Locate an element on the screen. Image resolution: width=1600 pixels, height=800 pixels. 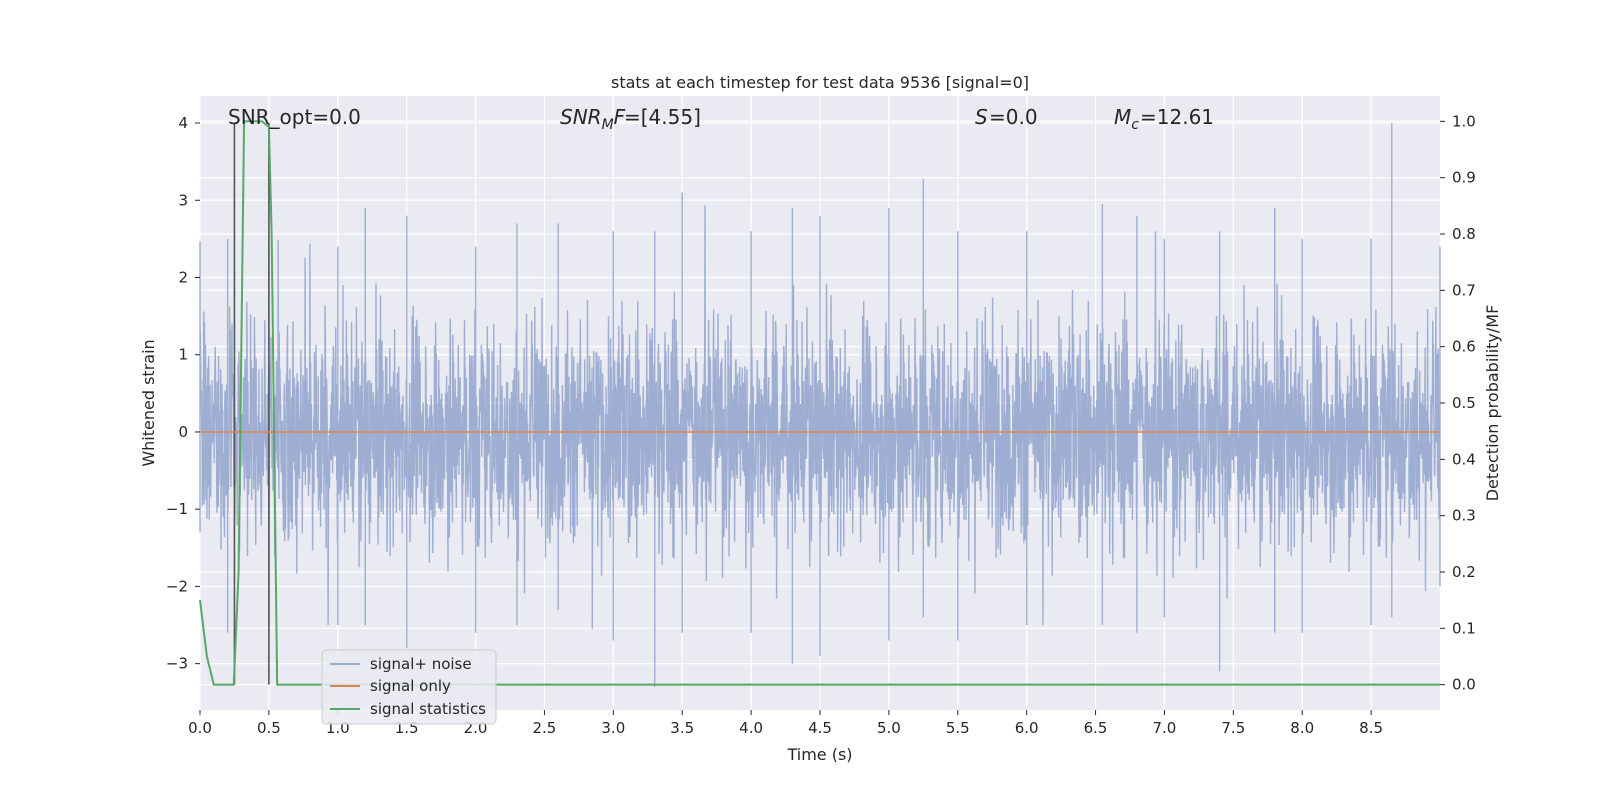
annotation-s: S =0.0 is located at coordinates (1006, 117).